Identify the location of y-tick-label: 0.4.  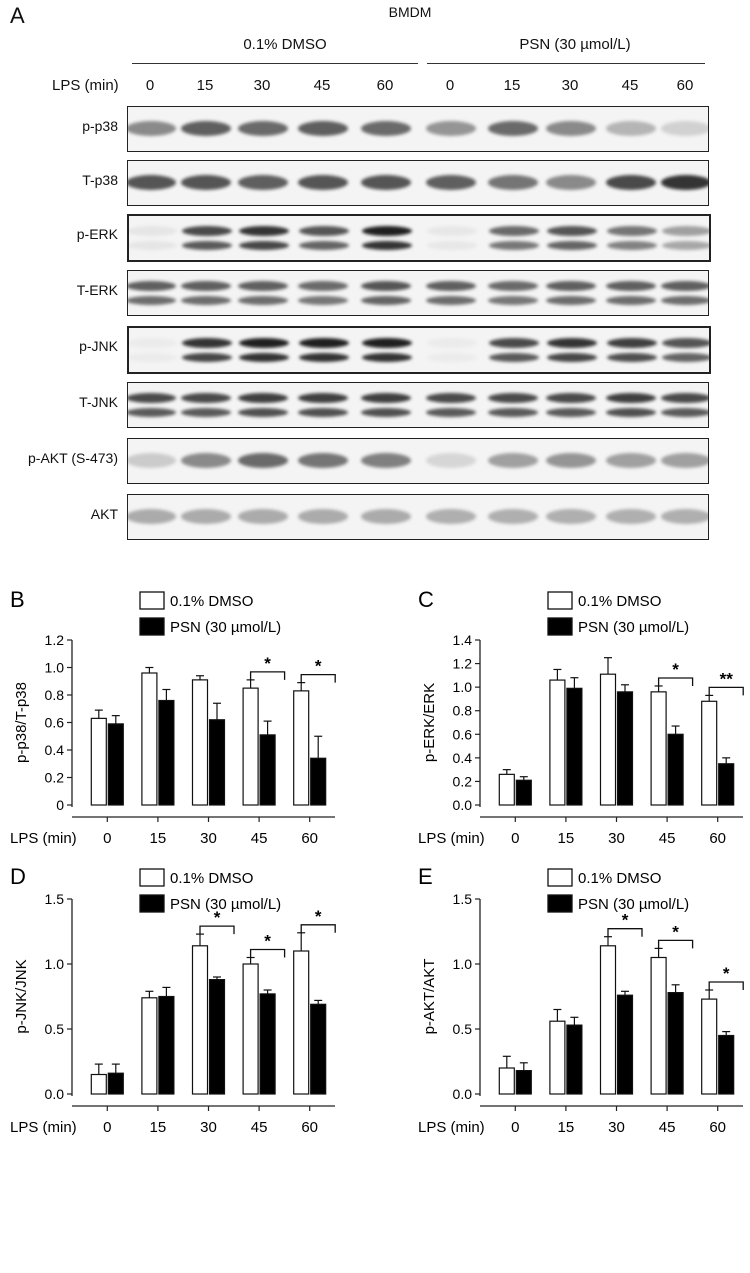
(463, 758).